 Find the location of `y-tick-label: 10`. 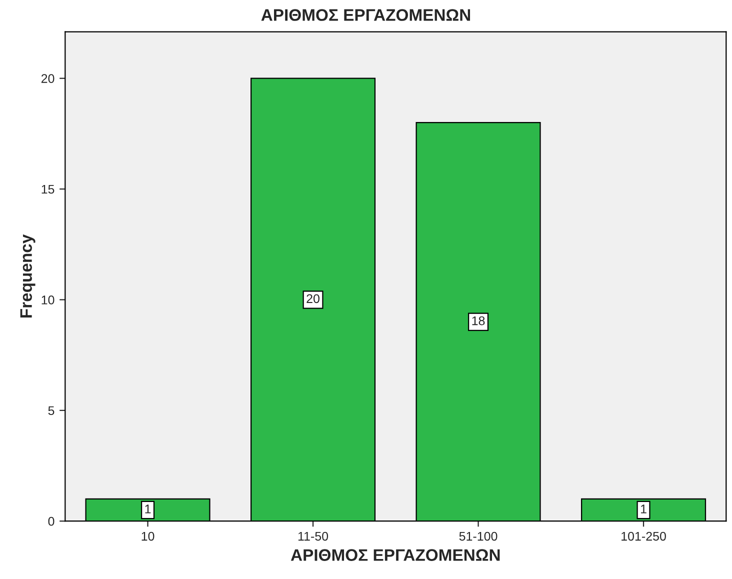

y-tick-label: 10 is located at coordinates (48, 300).